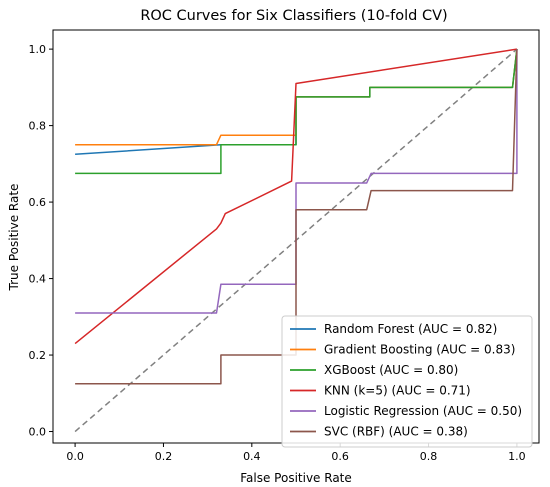 Image resolution: width=550 pixels, height=487 pixels. Describe the element at coordinates (38, 279) in the screenshot. I see `y-tick-label: 0.4` at that location.